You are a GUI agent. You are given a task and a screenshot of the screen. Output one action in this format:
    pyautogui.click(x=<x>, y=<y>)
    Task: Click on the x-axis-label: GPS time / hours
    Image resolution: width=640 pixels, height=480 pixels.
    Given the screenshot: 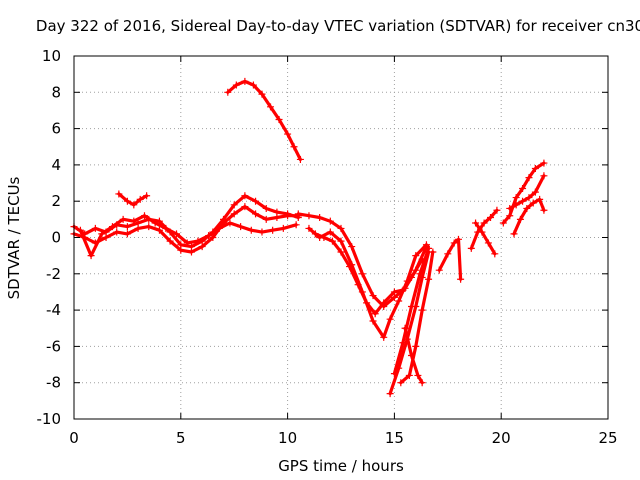 What is the action you would take?
    pyautogui.click(x=341, y=466)
    